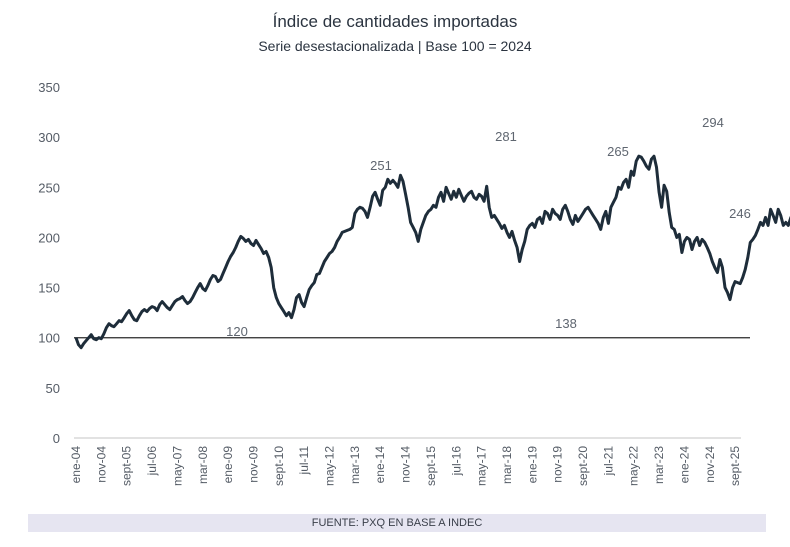  Describe the element at coordinates (710, 464) in the screenshot. I see `x-tick-label: nov-24` at that location.